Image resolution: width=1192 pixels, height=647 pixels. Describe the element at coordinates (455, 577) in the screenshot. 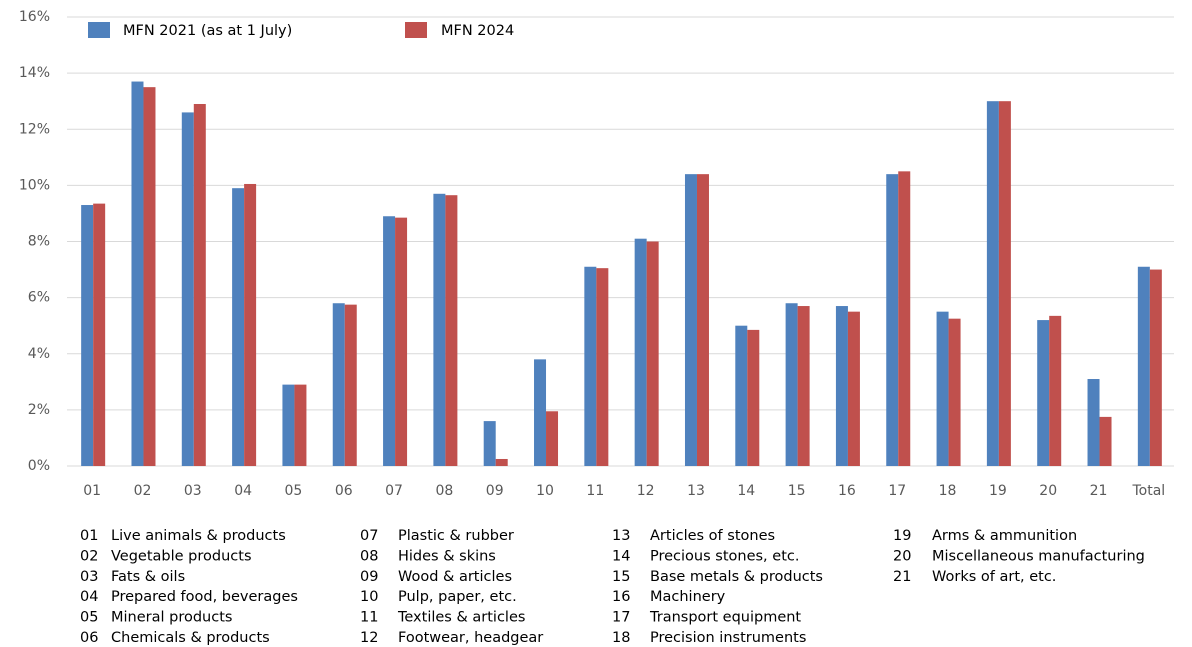

I see `key-label: Wood & articles` at that location.